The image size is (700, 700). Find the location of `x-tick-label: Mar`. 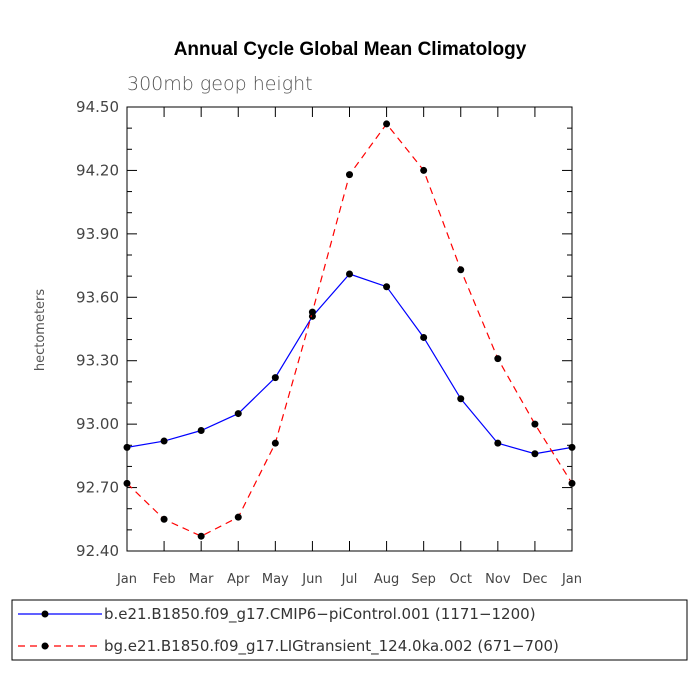

x-tick-label: Mar is located at coordinates (201, 579).